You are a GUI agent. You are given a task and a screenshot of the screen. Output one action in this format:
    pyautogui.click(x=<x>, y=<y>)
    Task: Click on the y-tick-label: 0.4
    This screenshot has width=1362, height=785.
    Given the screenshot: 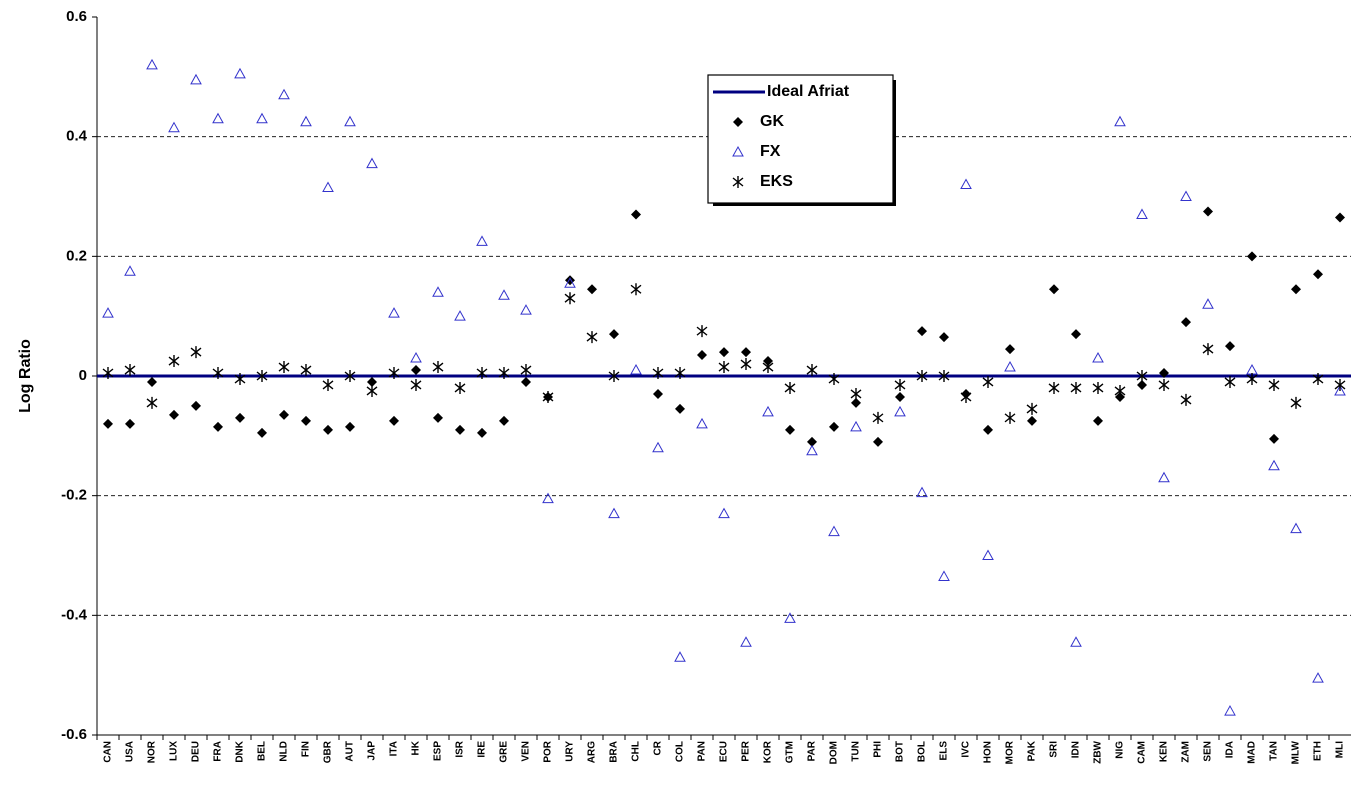 What is the action you would take?
    pyautogui.click(x=77, y=136)
    